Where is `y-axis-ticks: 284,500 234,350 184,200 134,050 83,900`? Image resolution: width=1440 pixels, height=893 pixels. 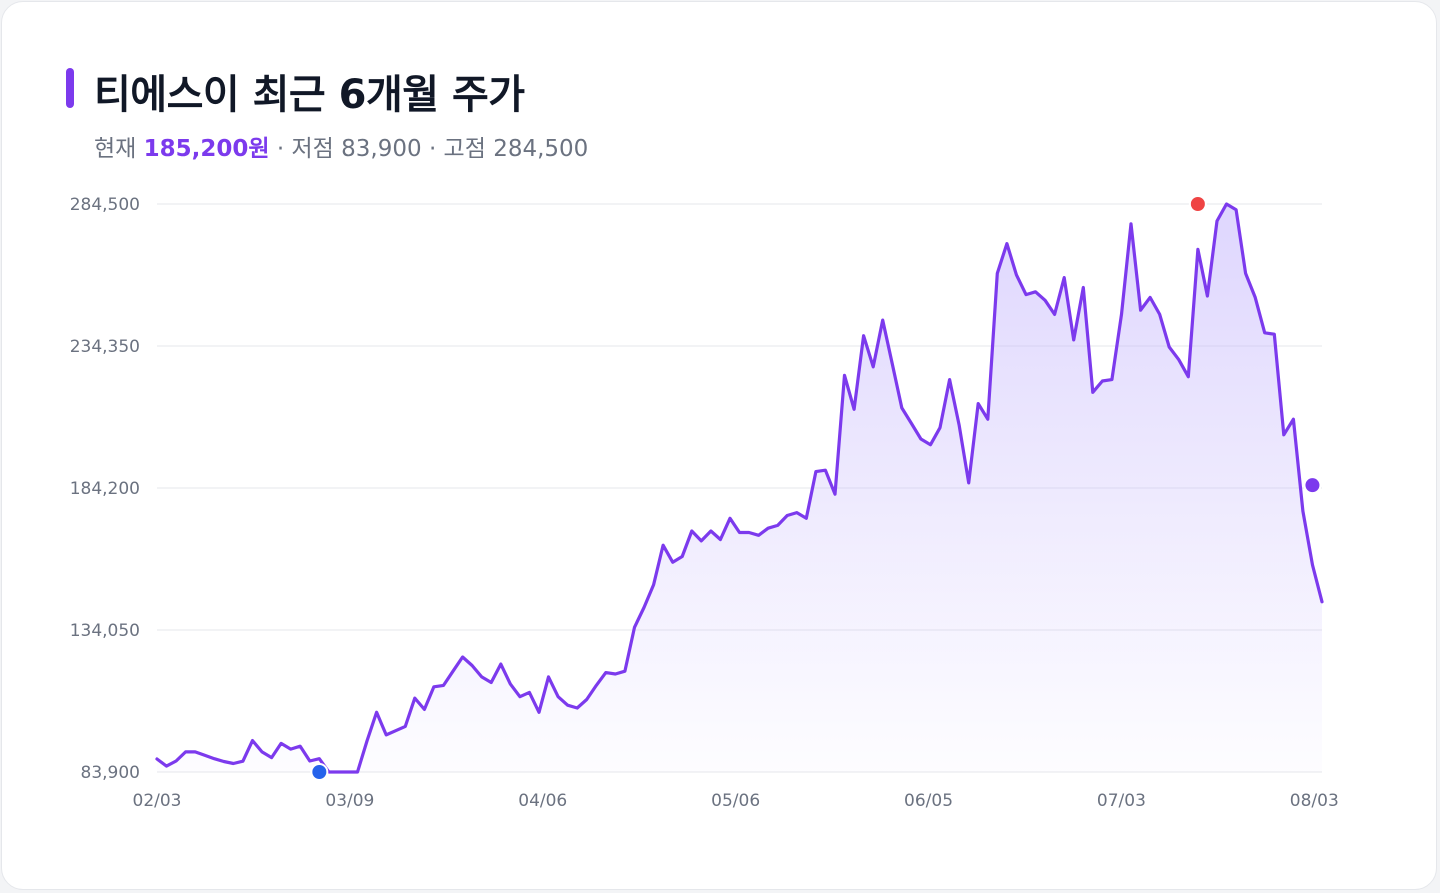 y-axis-ticks: 284,500 234,350 184,200 134,050 83,900 is located at coordinates (105, 489).